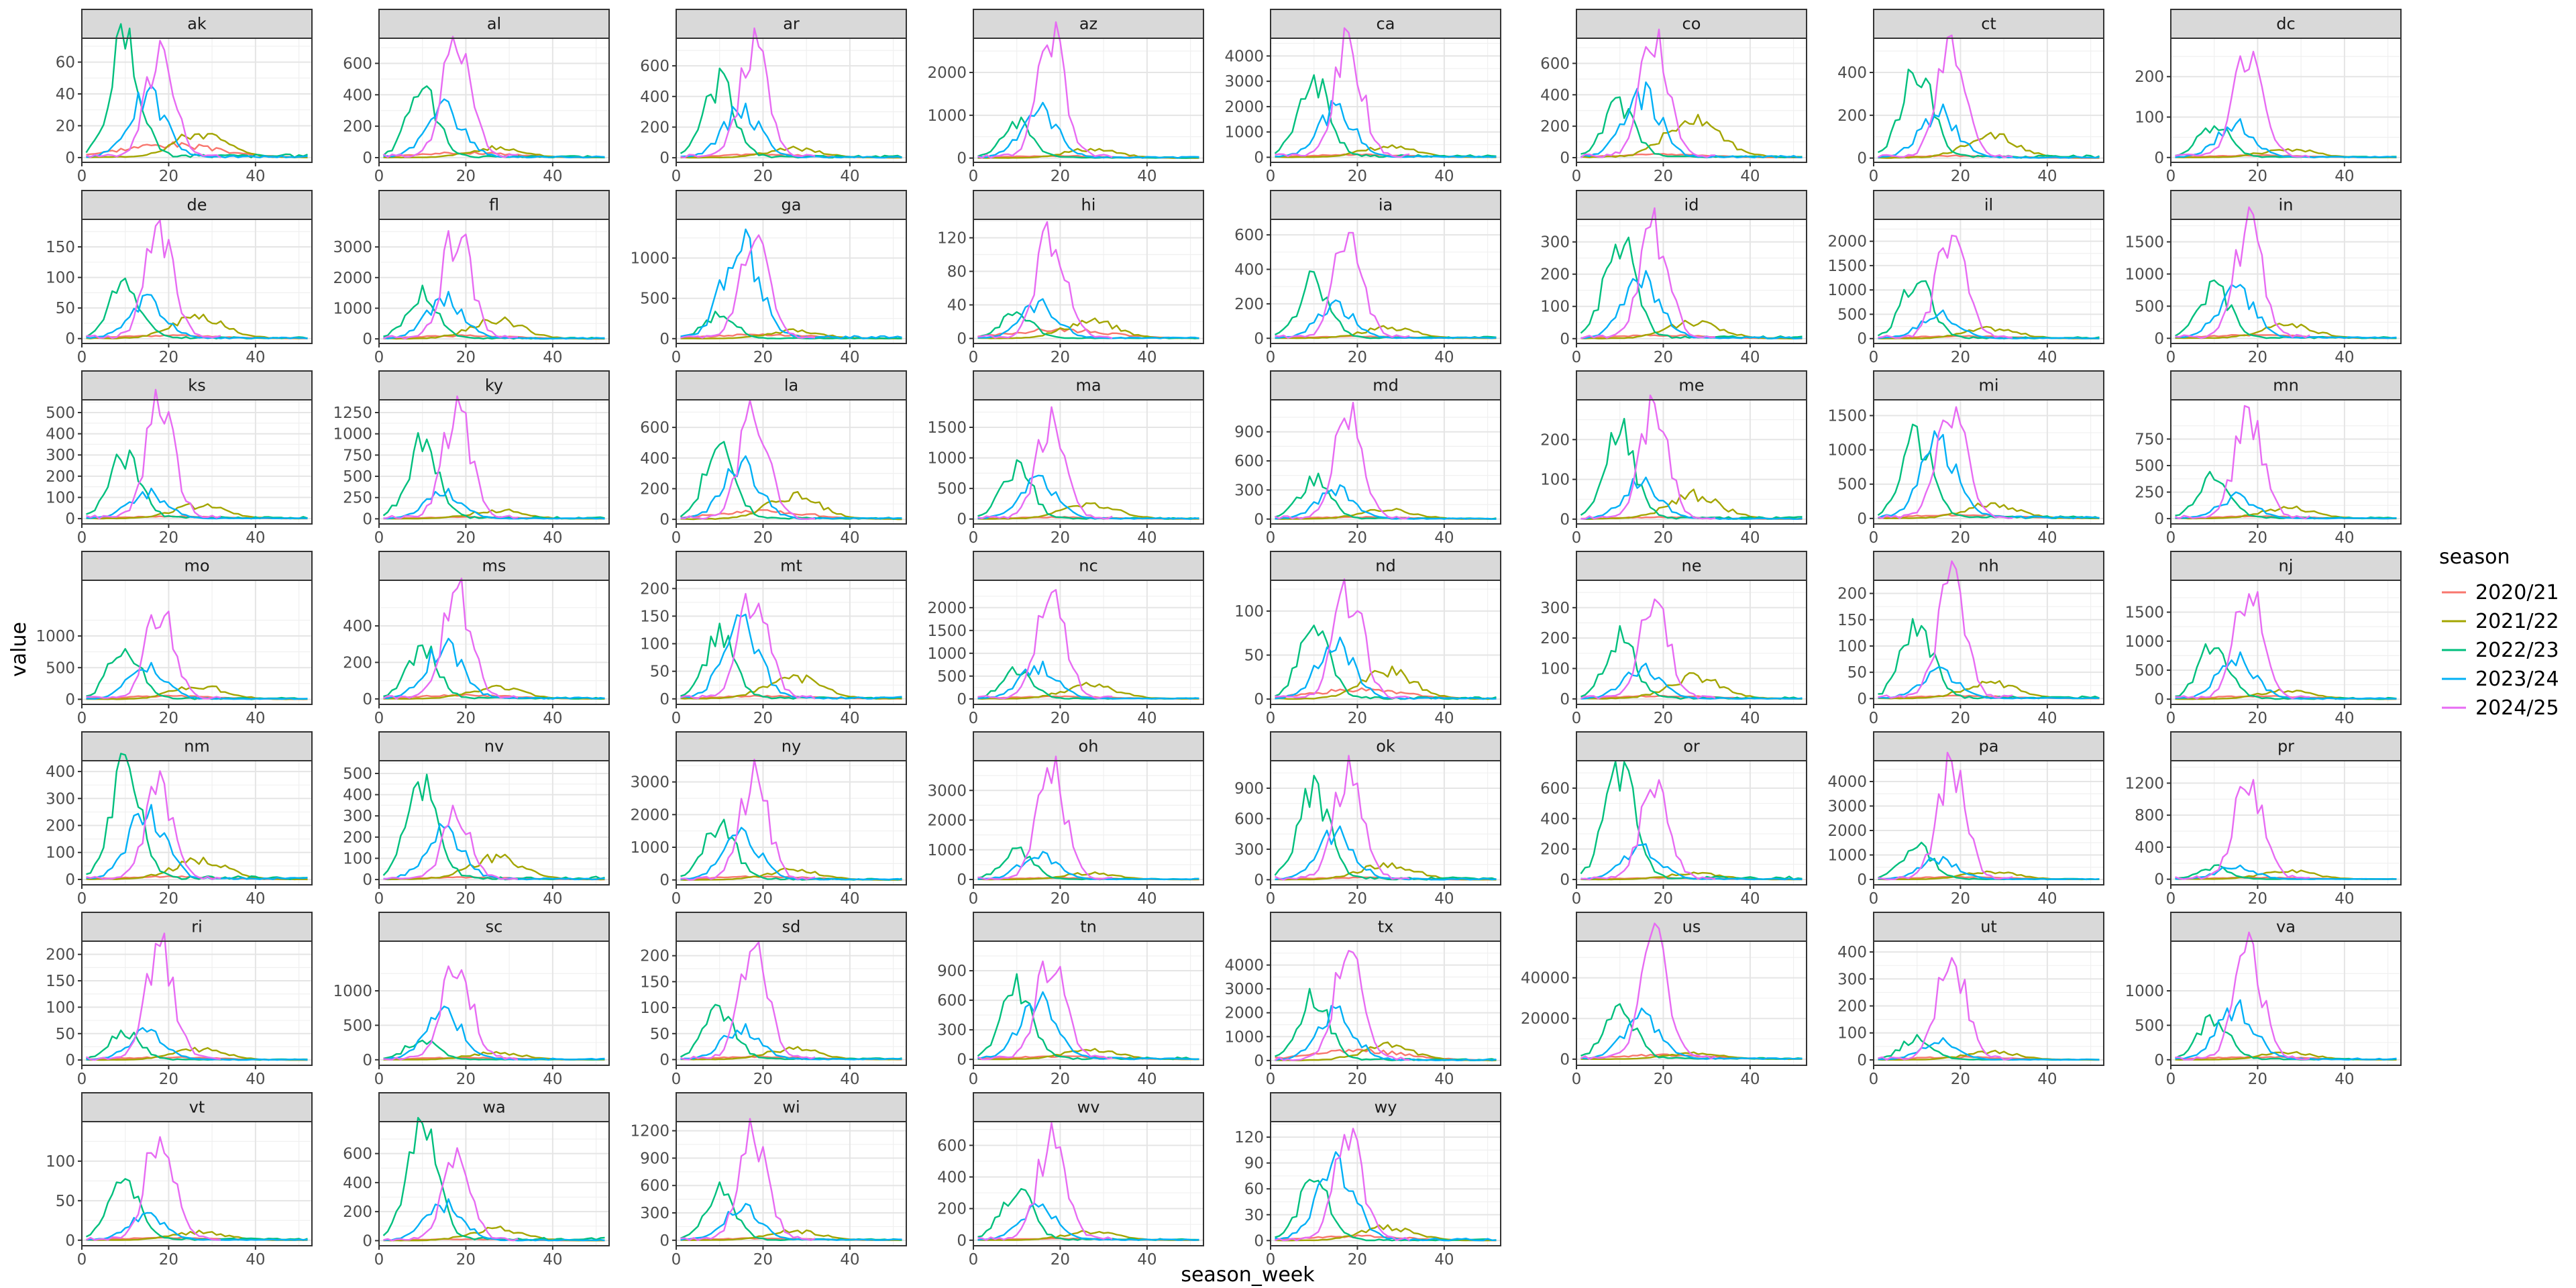  Describe the element at coordinates (494, 746) in the screenshot. I see `facet-strip-label: nv` at that location.